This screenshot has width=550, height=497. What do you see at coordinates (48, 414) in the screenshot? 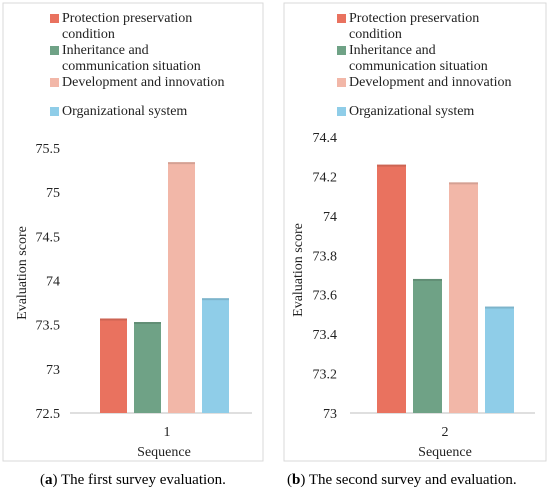
I see `y-tick-label-a: 72.5` at bounding box center [48, 414].